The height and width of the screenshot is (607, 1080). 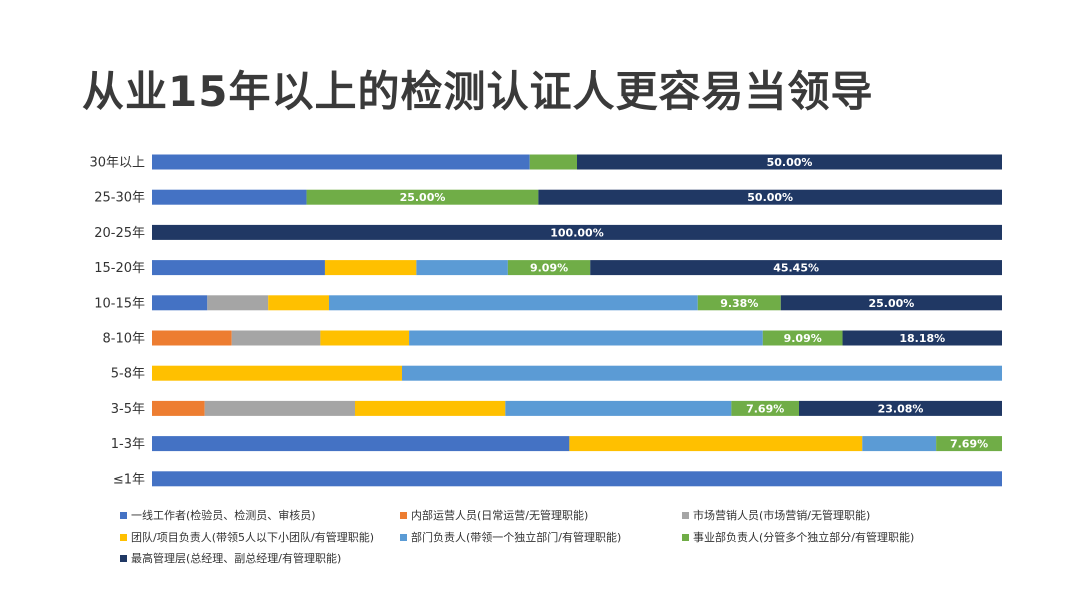 What do you see at coordinates (119, 303) in the screenshot?
I see `category-label: 10-15年` at bounding box center [119, 303].